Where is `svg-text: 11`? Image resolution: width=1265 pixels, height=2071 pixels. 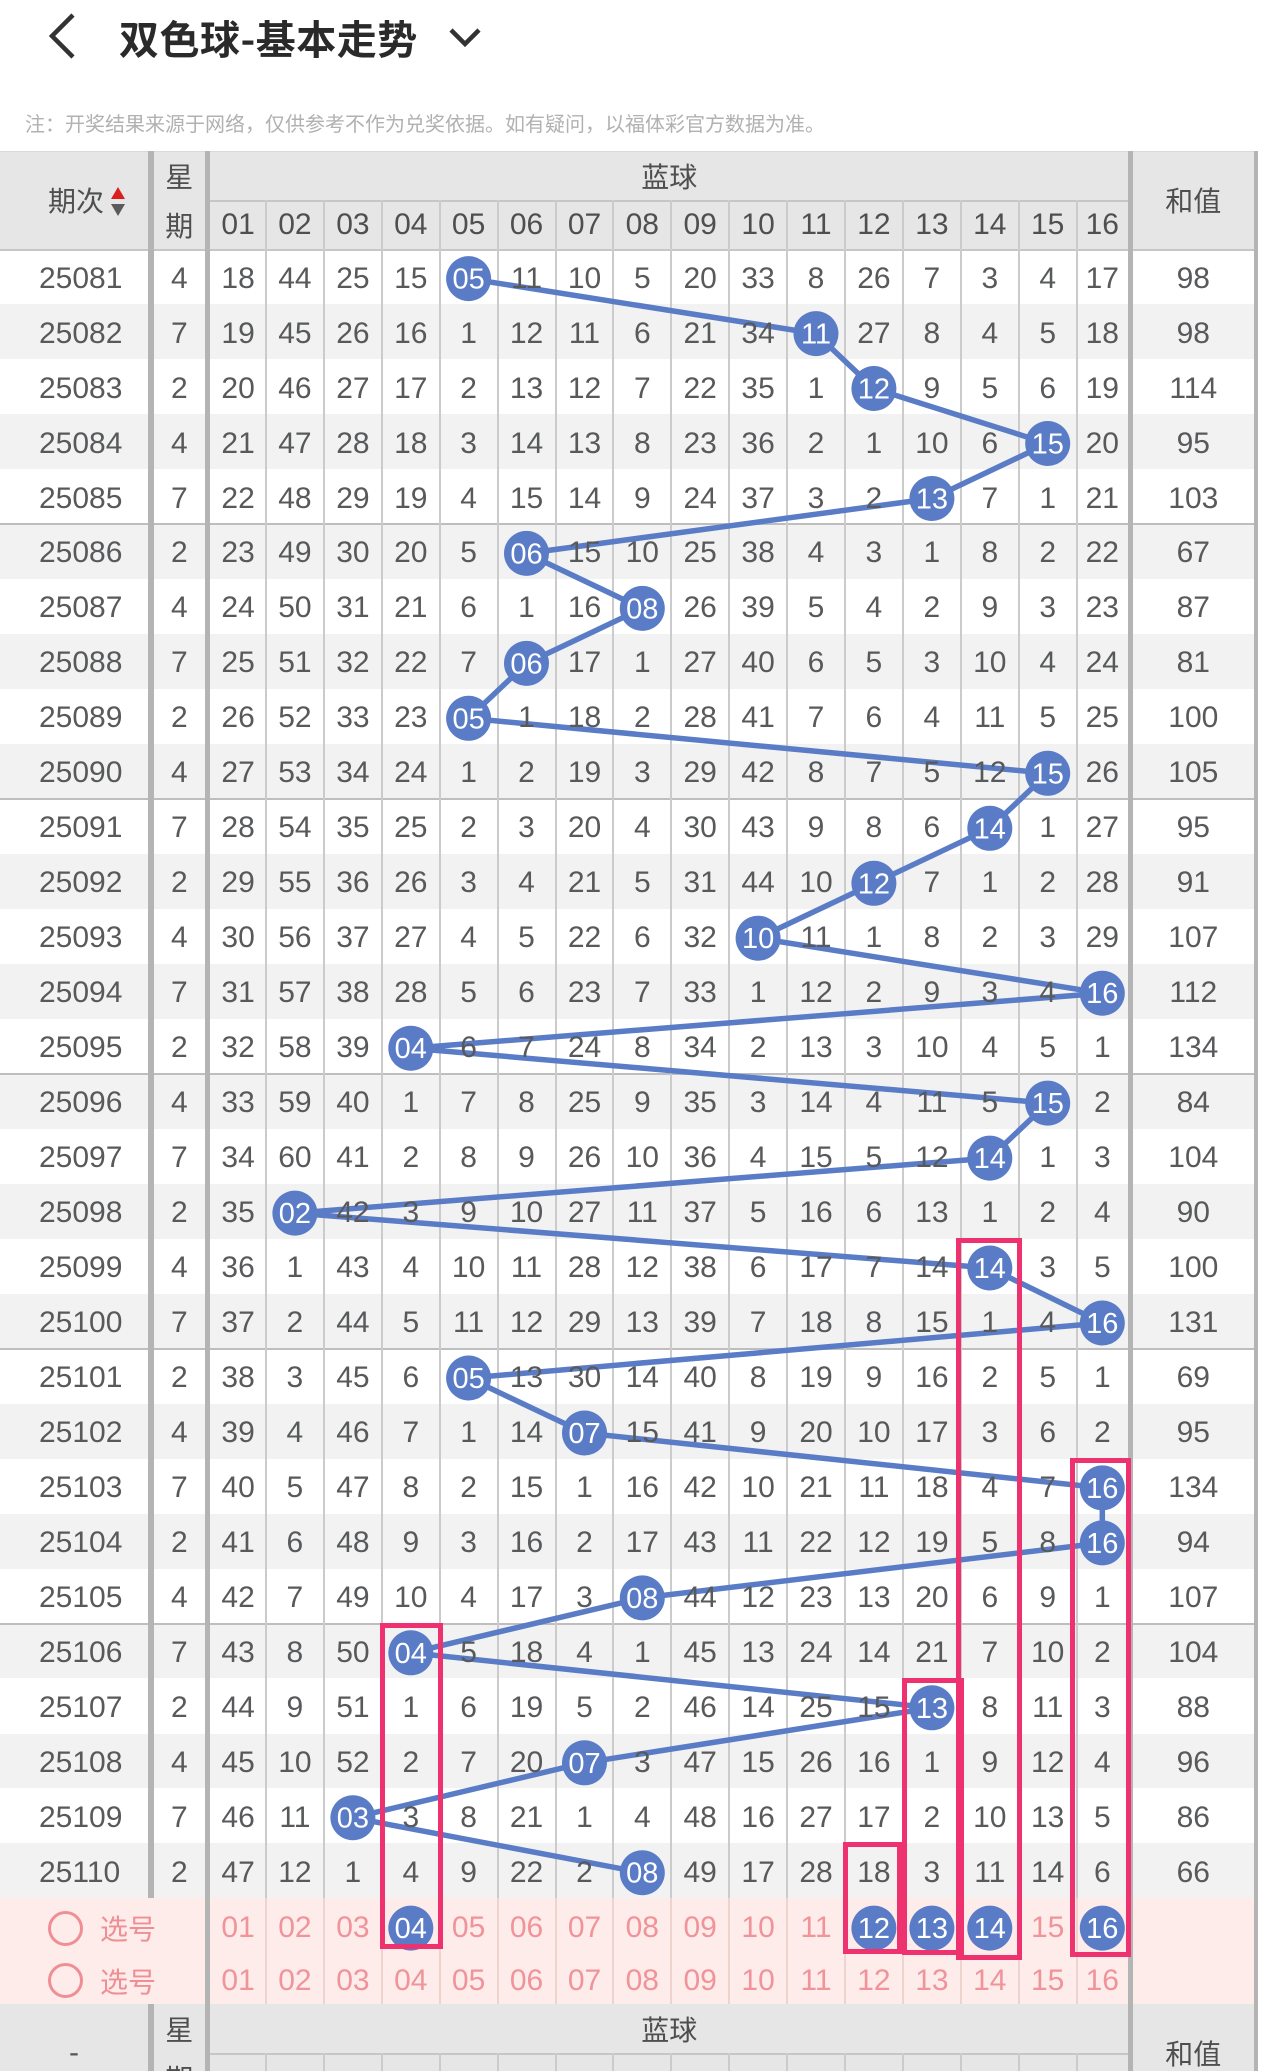
svg-text: 11 is located at coordinates (816, 335).